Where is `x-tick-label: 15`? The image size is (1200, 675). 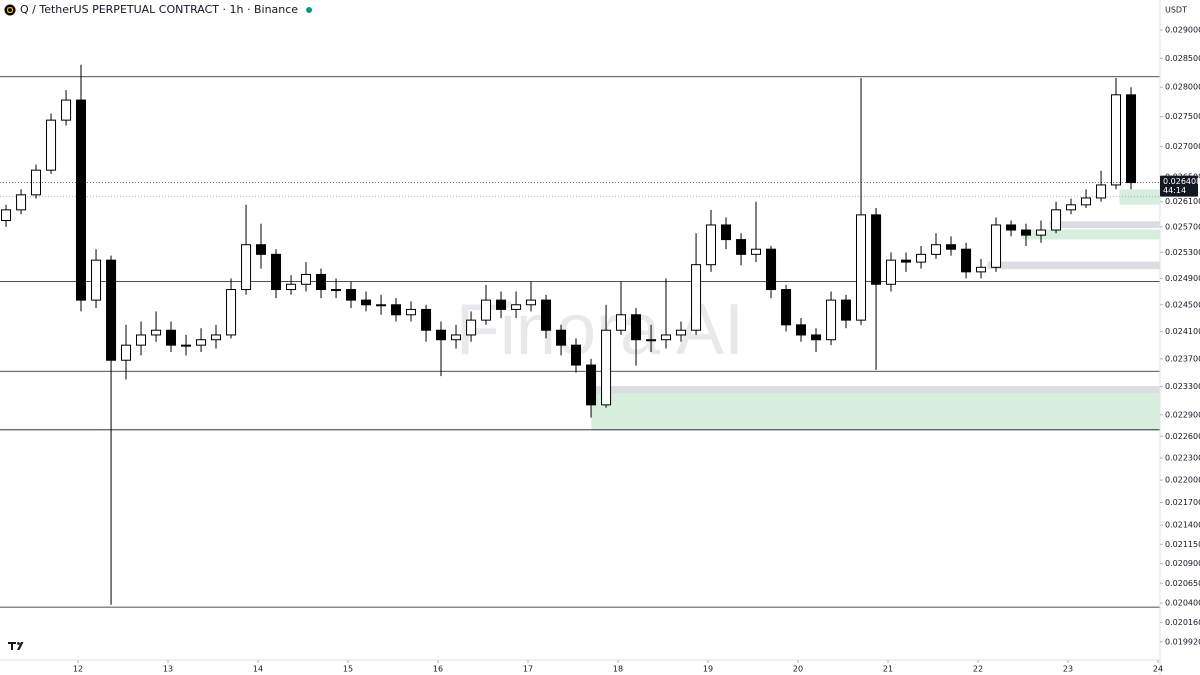 x-tick-label: 15 is located at coordinates (348, 669).